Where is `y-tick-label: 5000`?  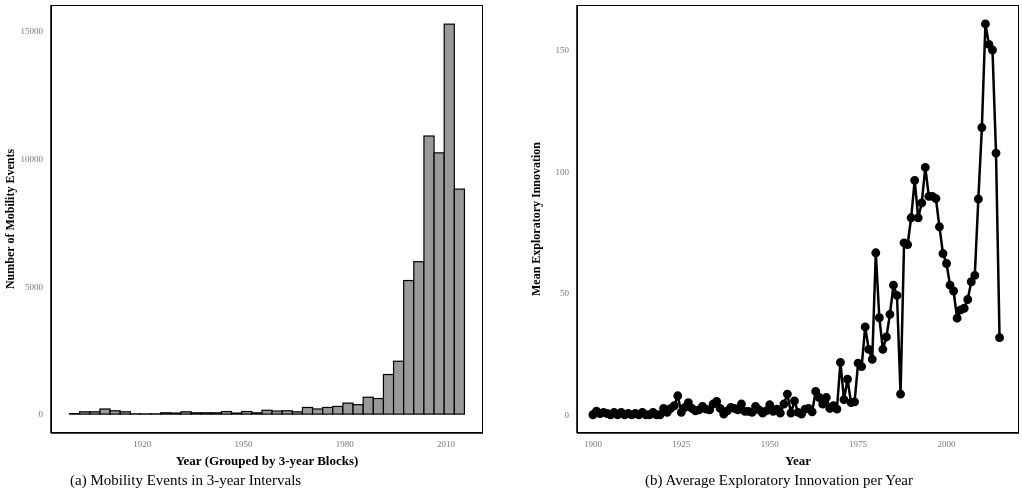
y-tick-label: 5000 is located at coordinates (34, 286).